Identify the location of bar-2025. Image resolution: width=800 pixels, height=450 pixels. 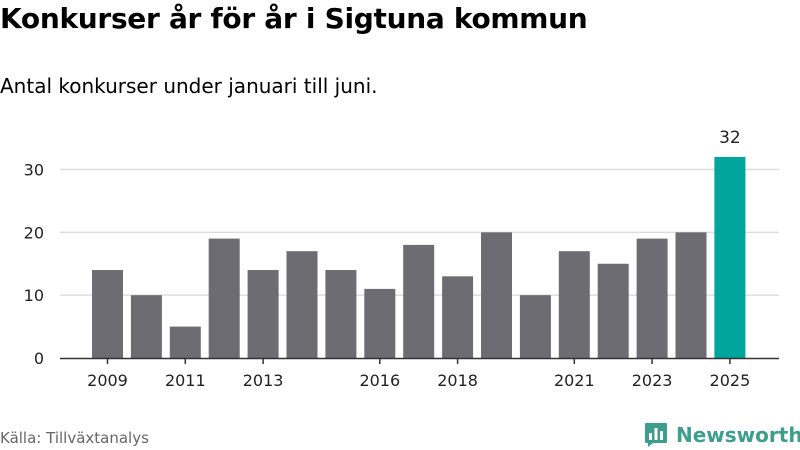
(730, 257).